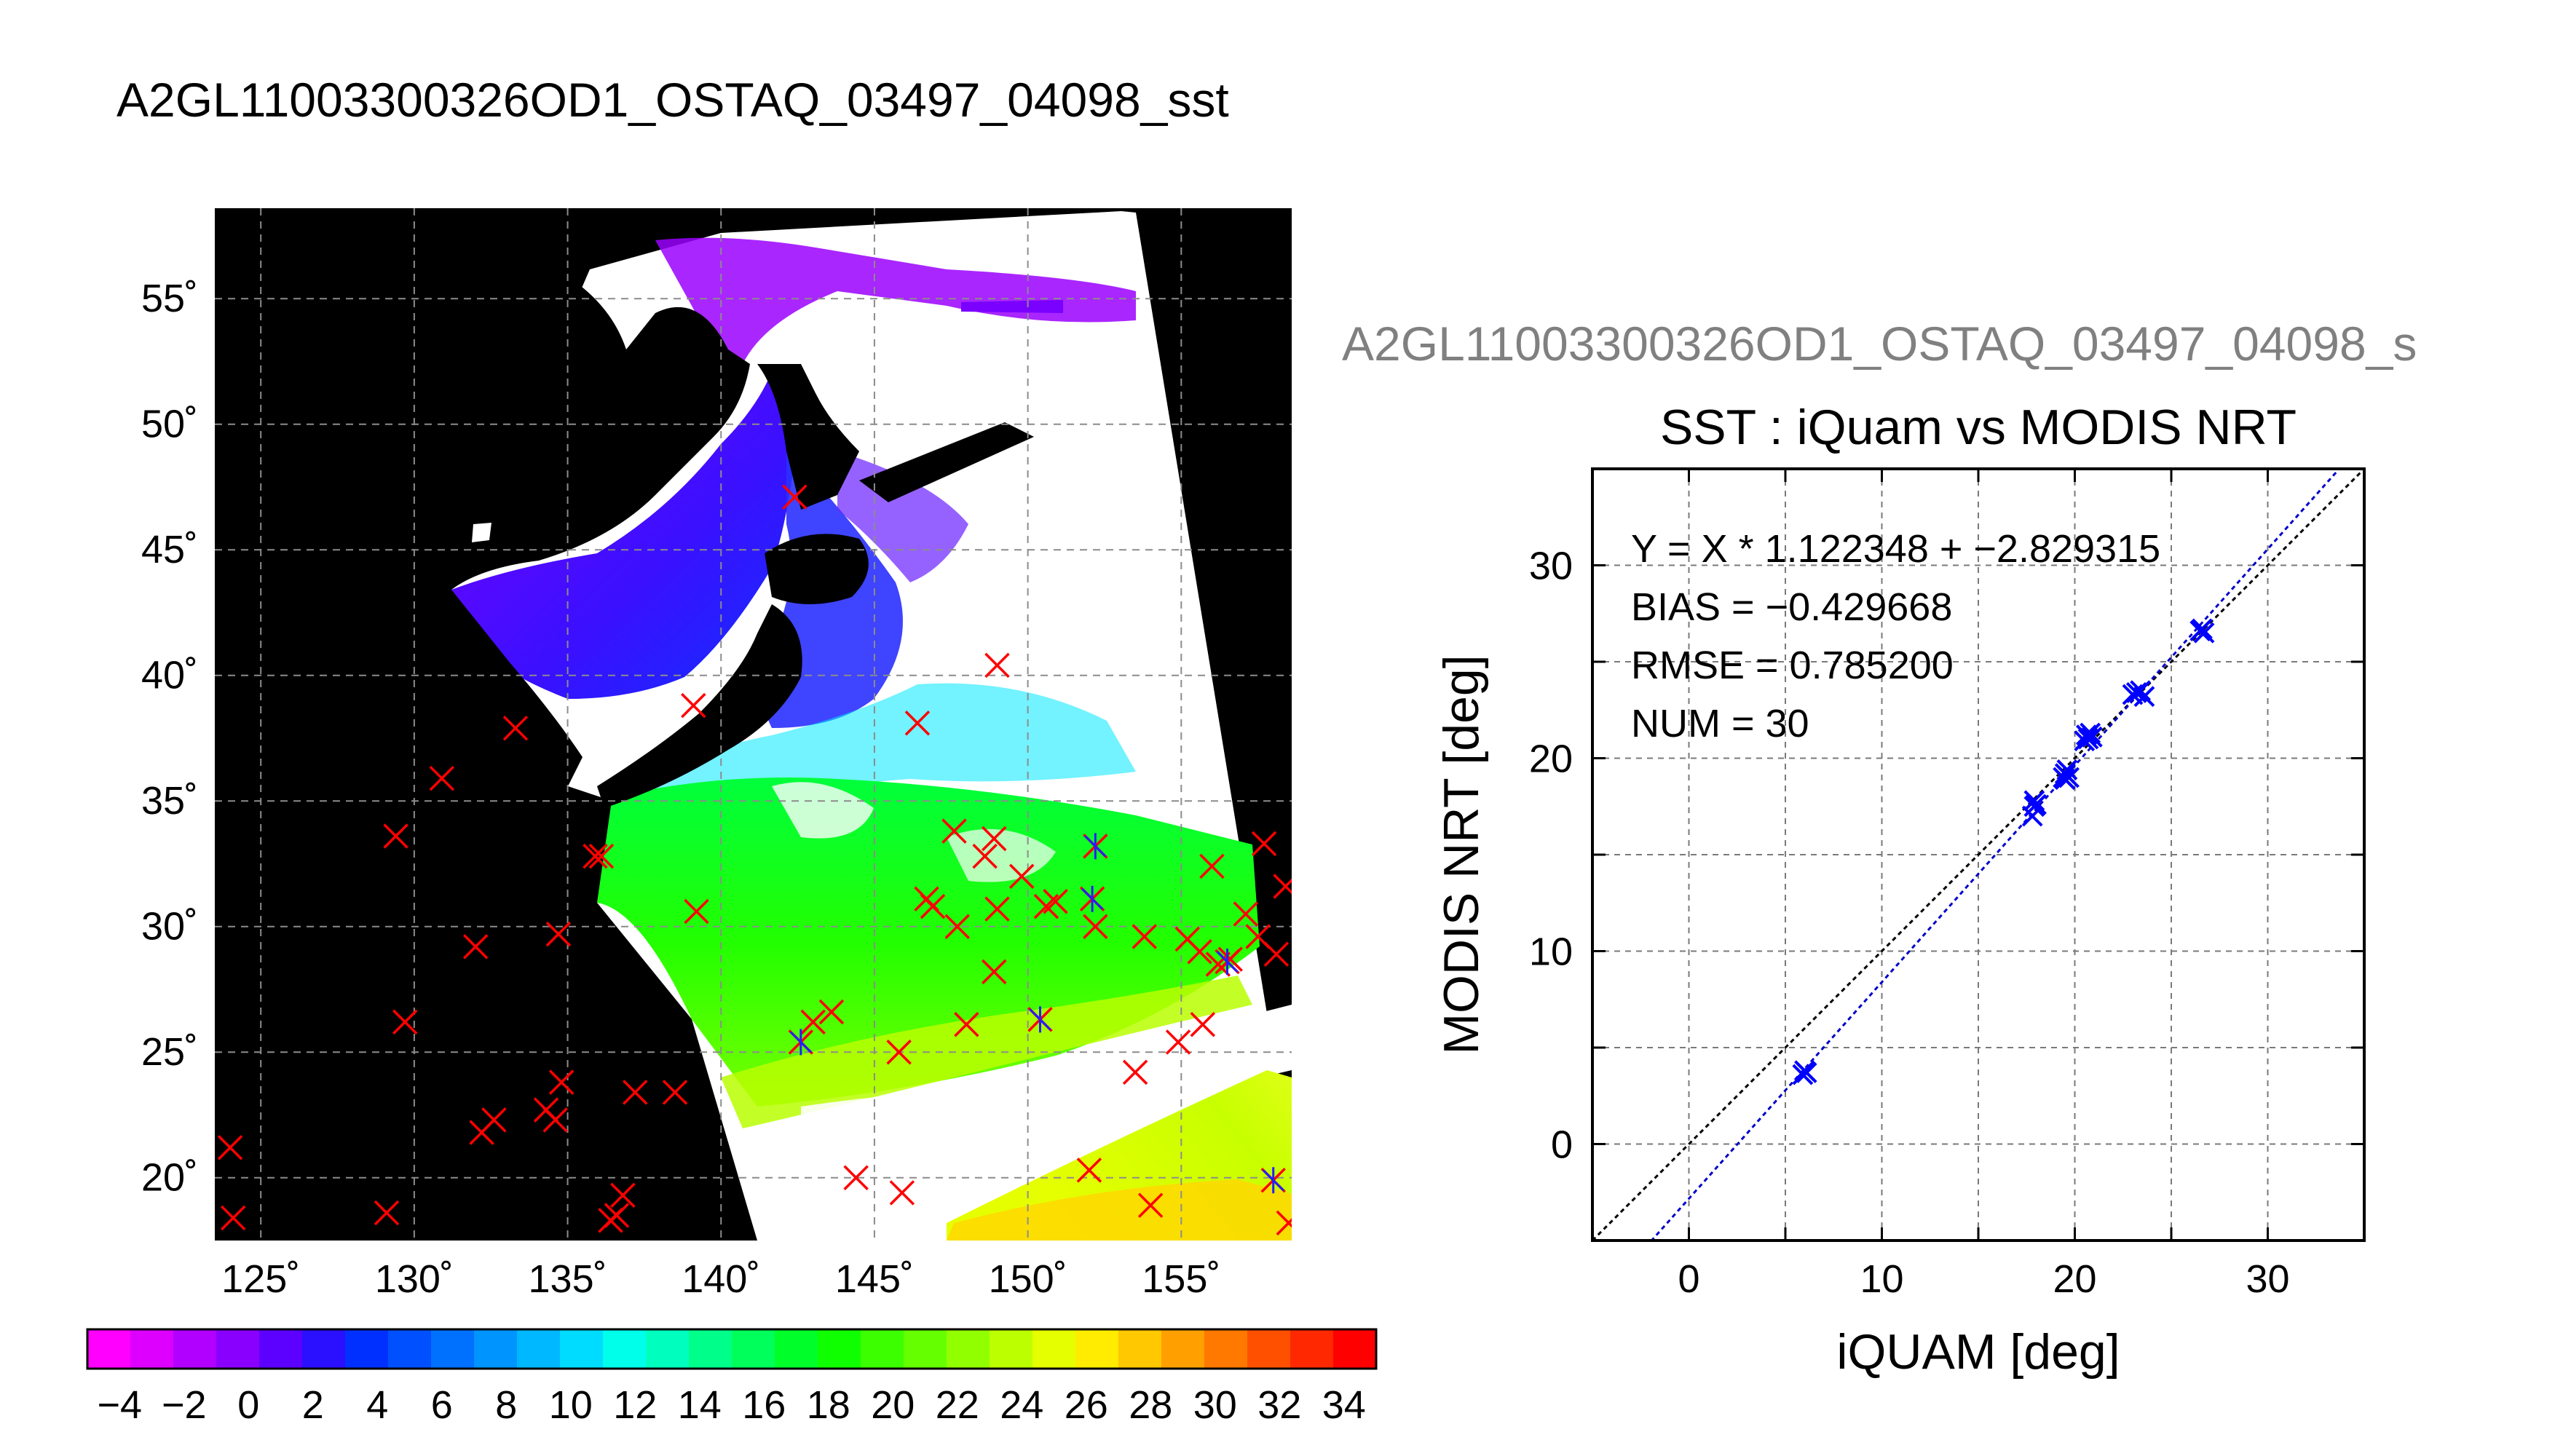 The width and height of the screenshot is (2555, 1456). Describe the element at coordinates (1995, 855) in the screenshot. I see `regression-line` at that location.